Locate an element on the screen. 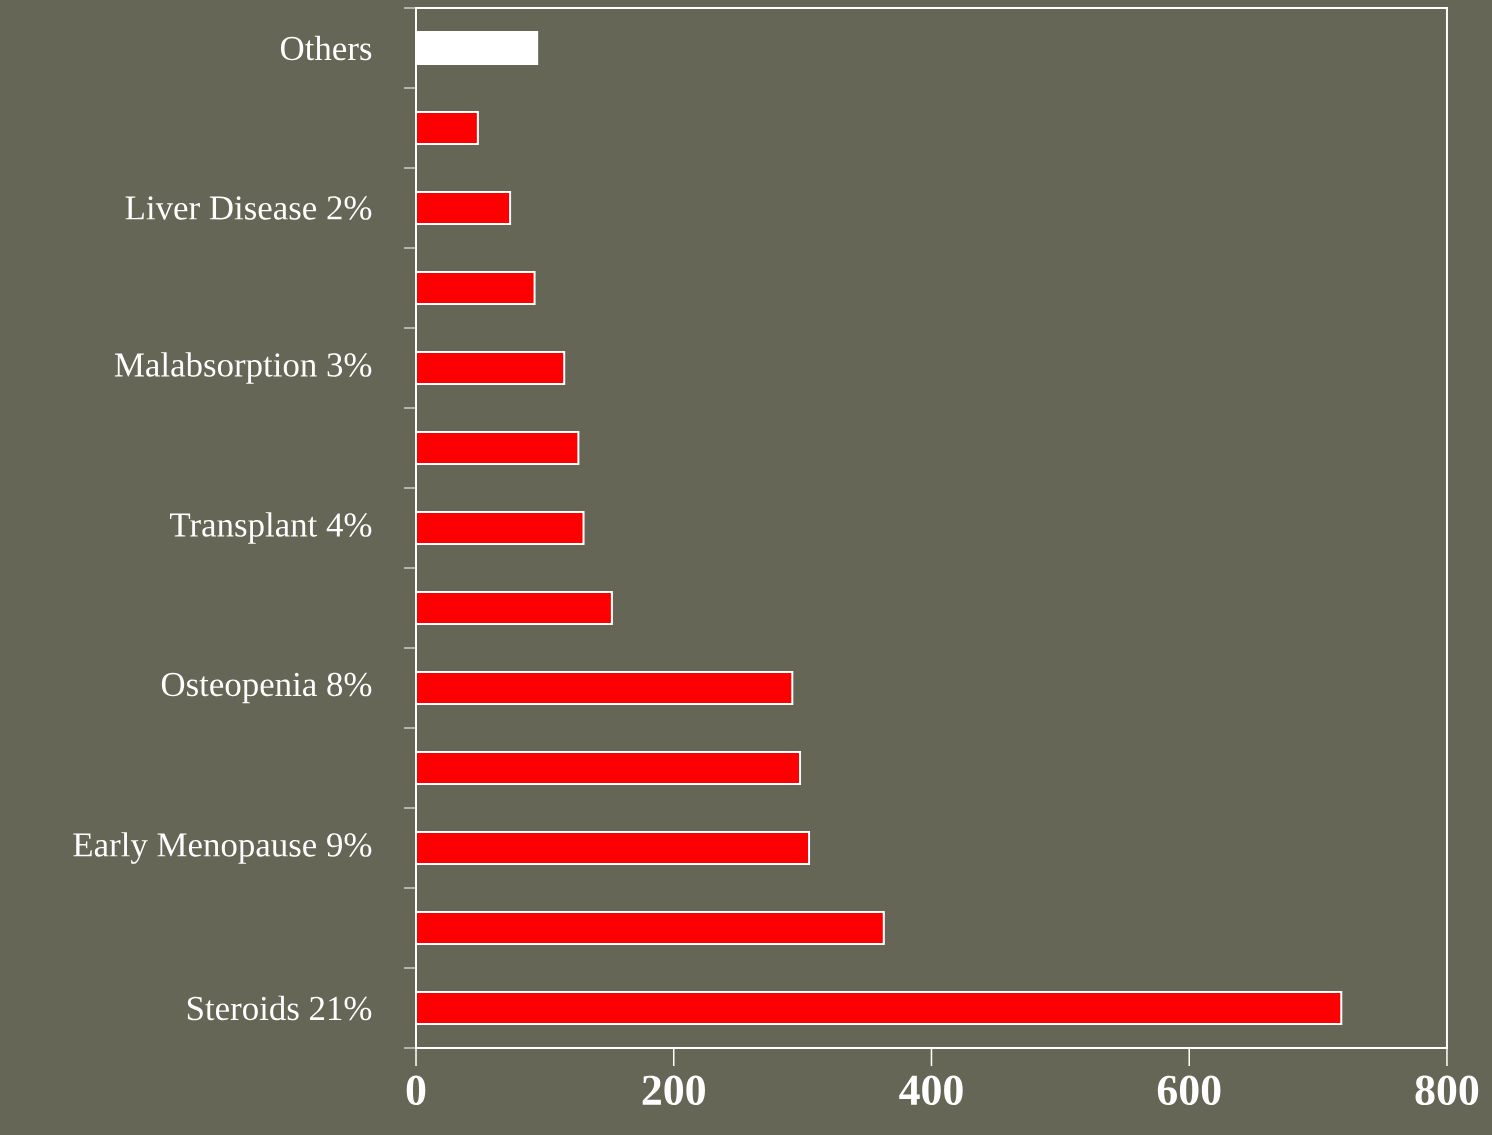 The width and height of the screenshot is (1492, 1135). y-tick-label: Steroids 21% is located at coordinates (279, 1008).